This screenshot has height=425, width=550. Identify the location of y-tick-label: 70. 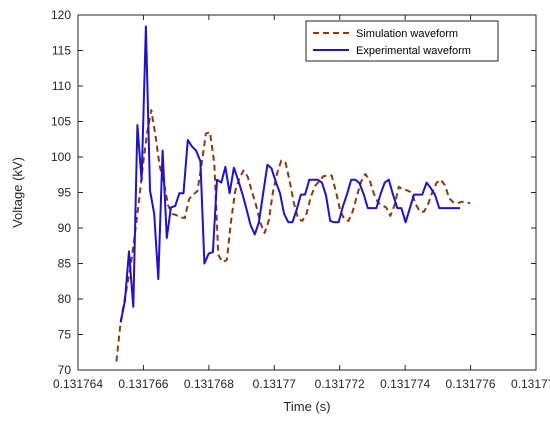
(65, 370).